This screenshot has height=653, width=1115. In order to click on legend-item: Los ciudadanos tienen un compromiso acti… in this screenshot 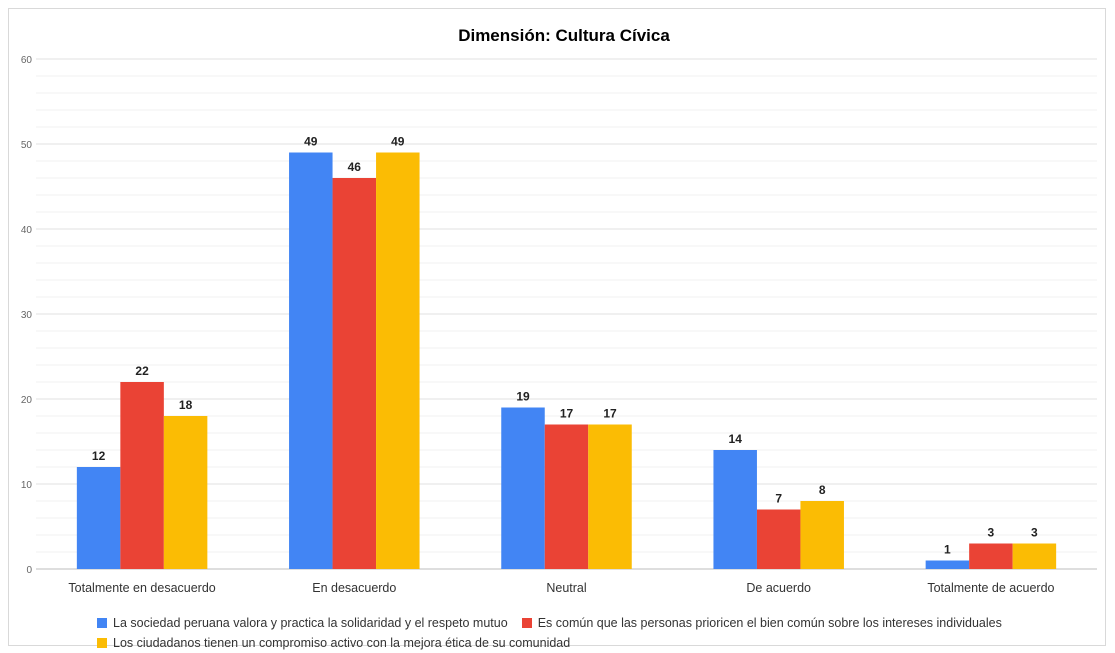, I will do `click(333, 643)`.